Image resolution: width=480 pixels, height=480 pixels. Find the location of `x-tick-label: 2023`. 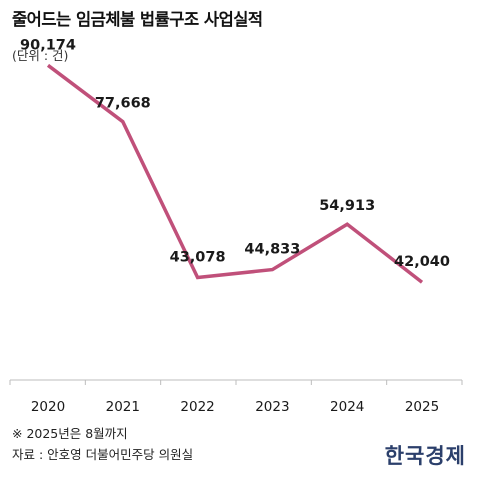

x-tick-label: 2023 is located at coordinates (272, 407).